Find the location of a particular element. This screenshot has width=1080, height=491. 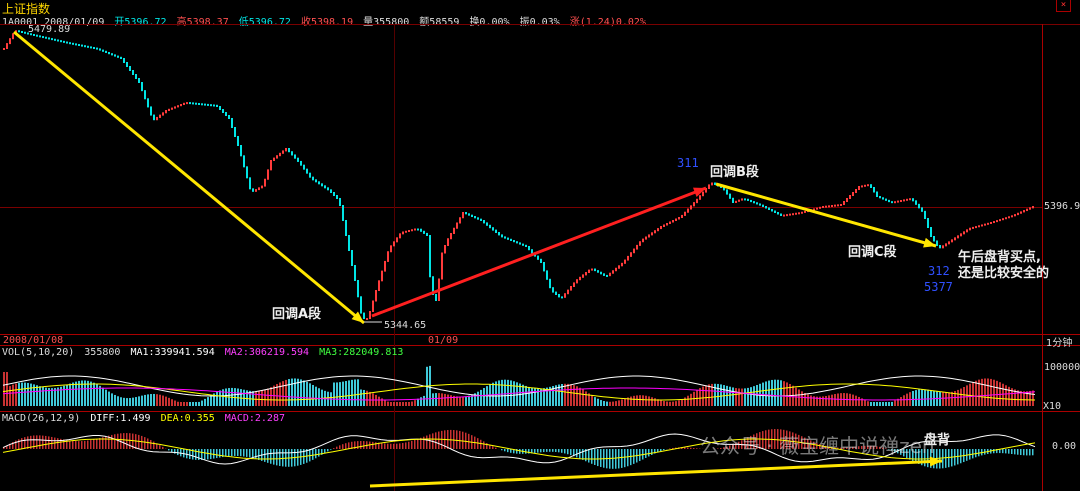

quote-amplitude: 振0.03% is located at coordinates (539, 22).